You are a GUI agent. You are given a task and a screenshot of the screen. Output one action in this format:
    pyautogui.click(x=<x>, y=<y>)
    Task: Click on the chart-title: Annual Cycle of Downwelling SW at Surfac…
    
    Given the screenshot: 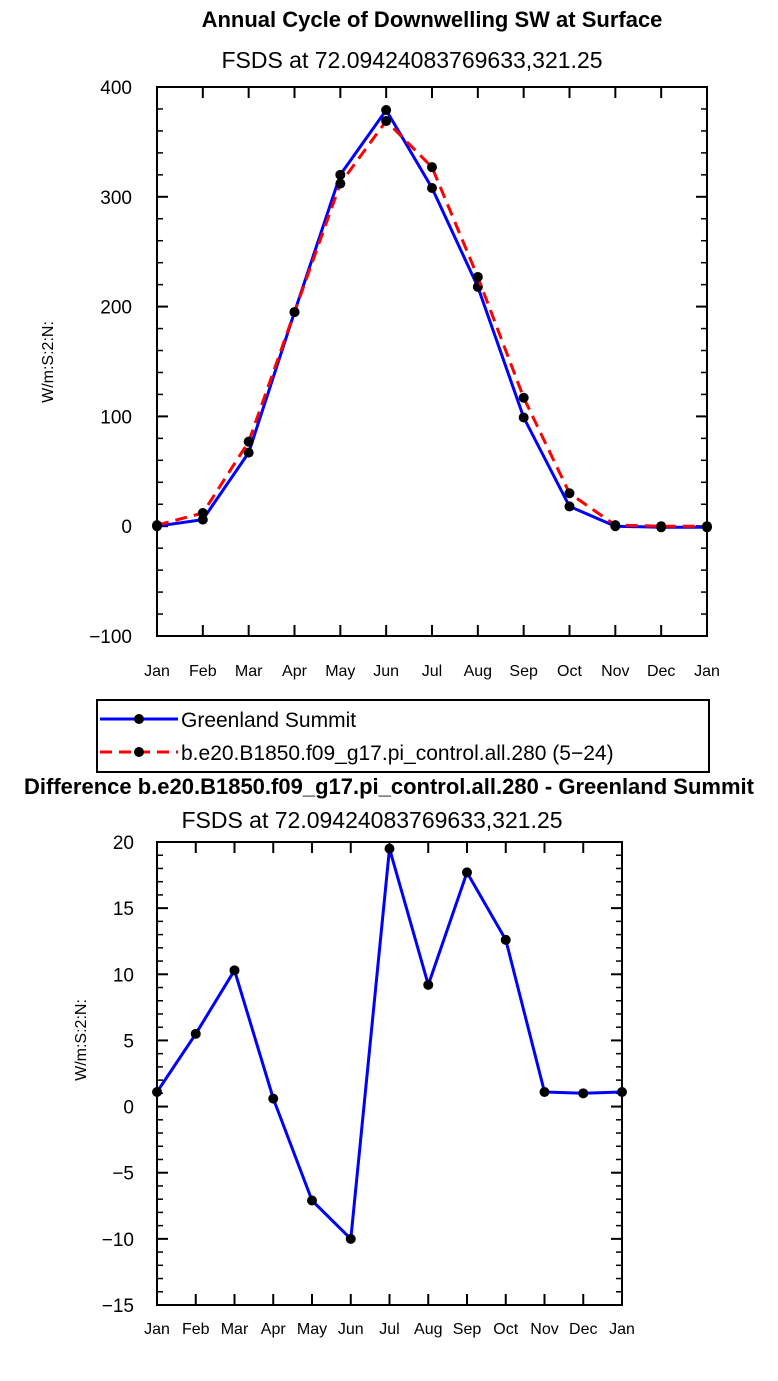 What is the action you would take?
    pyautogui.click(x=432, y=19)
    